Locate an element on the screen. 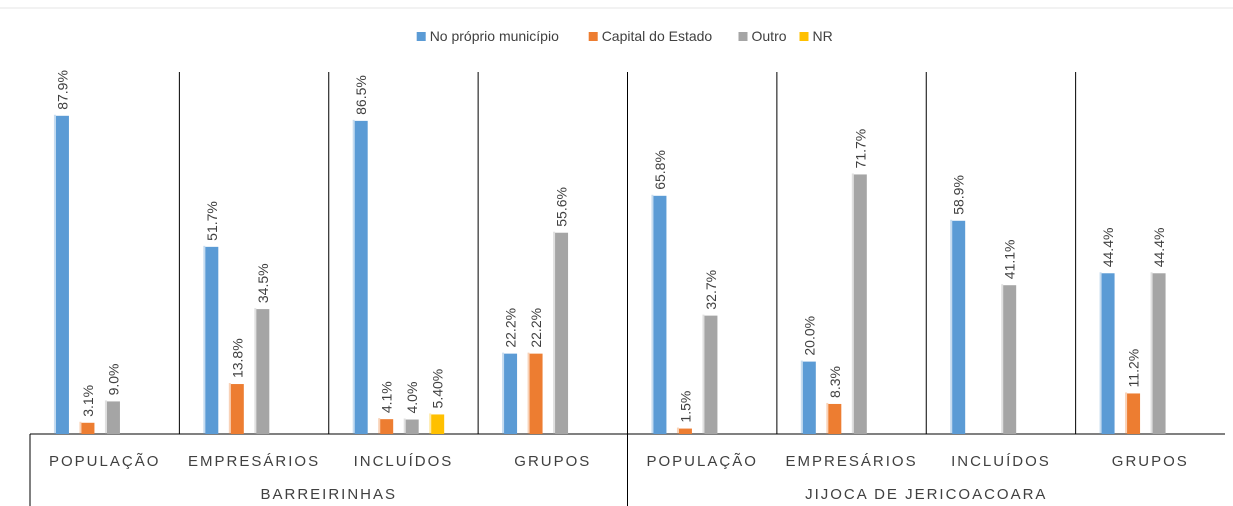 This screenshot has height=506, width=1233. data-label: 34.5% is located at coordinates (263, 283).